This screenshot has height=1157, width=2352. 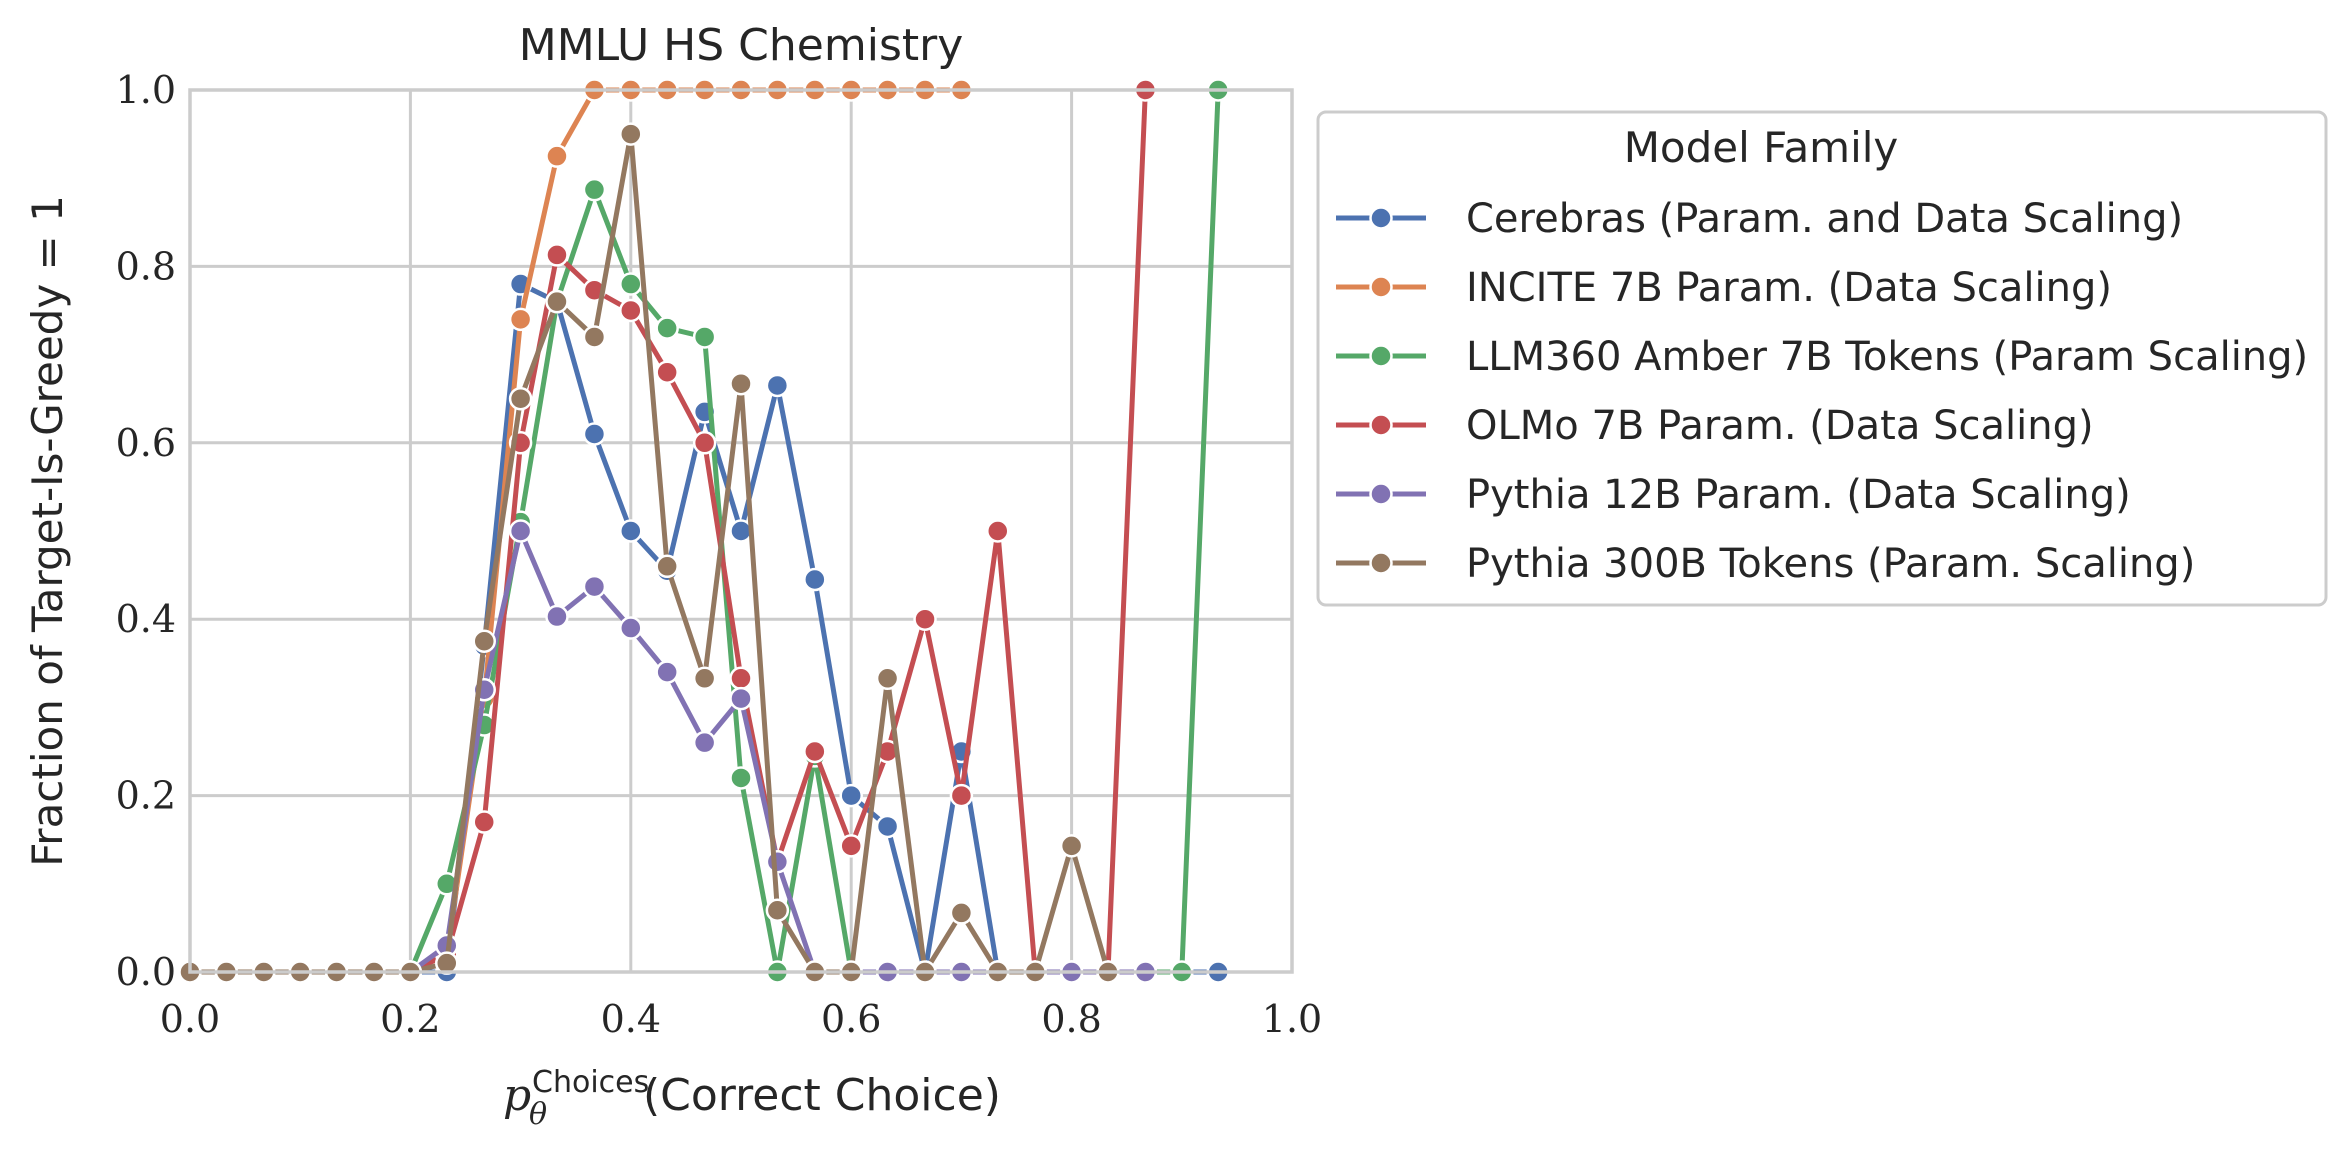 What do you see at coordinates (47, 531) in the screenshot?
I see `y-axis-label: Fraction of Target-Is-Greedy = 1` at bounding box center [47, 531].